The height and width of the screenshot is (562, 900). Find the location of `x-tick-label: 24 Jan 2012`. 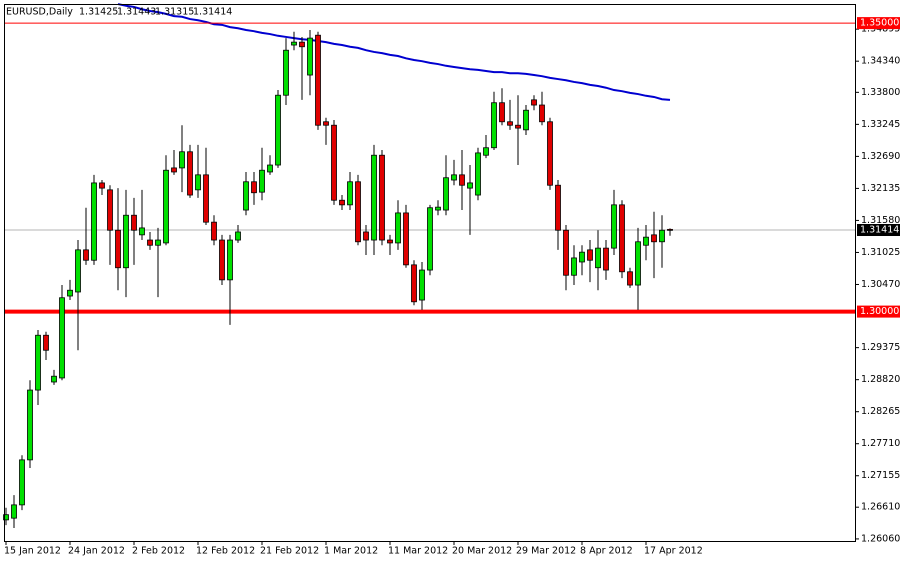

x-tick-label: 24 Jan 2012 is located at coordinates (96, 551).